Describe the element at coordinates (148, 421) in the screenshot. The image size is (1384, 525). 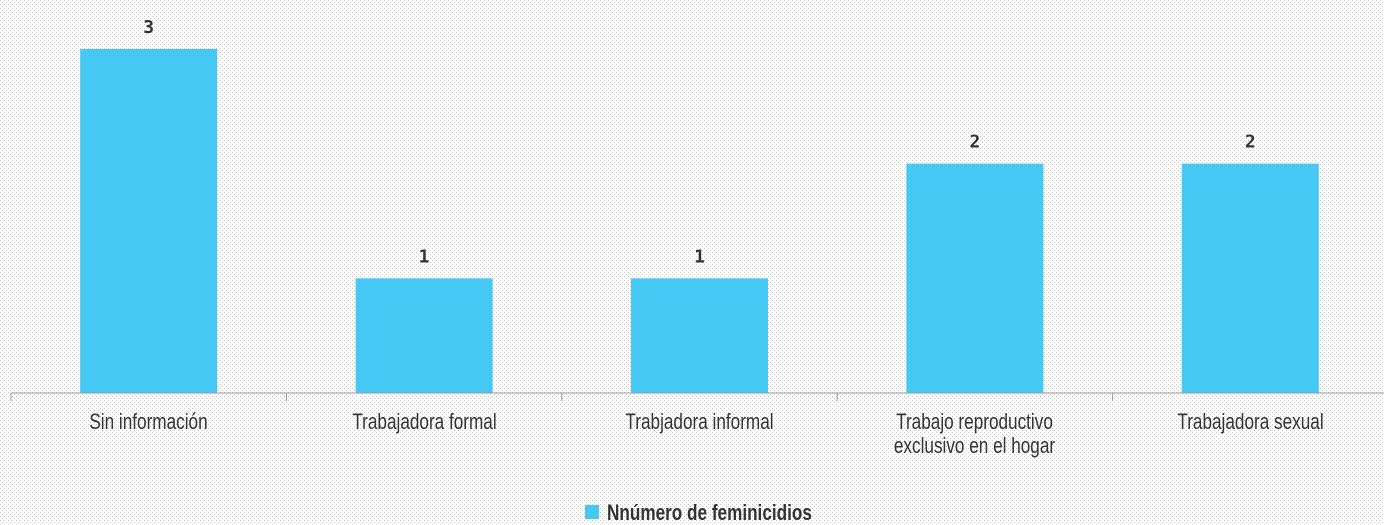
I see `x-tick-label: Sin información` at that location.